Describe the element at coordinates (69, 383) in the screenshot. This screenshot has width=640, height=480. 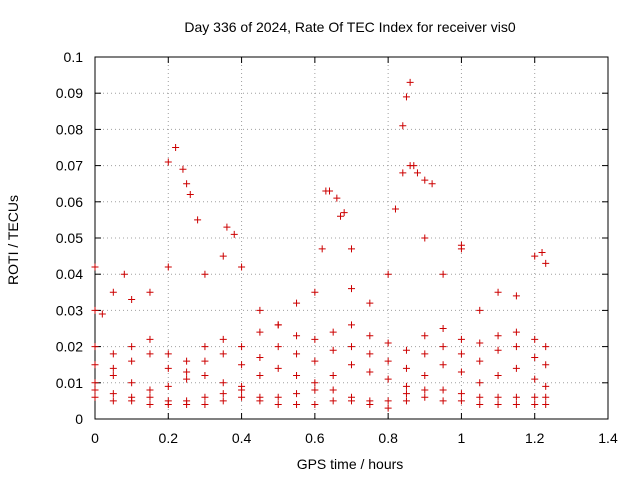
I see `y-tick-label: 0.01` at that location.